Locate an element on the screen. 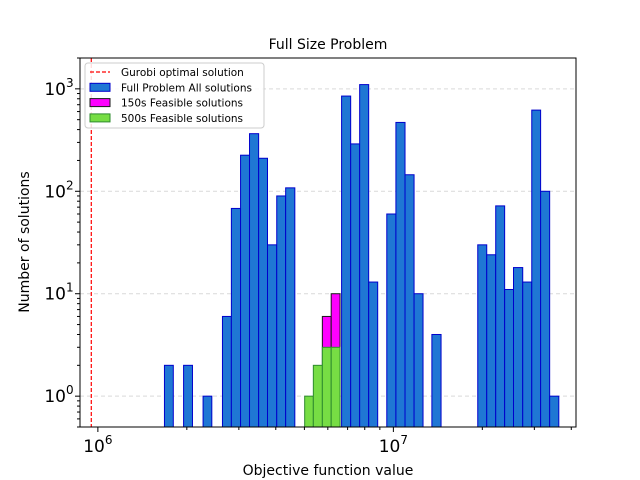  y-tick-label-2: 10² is located at coordinates (58, 190).